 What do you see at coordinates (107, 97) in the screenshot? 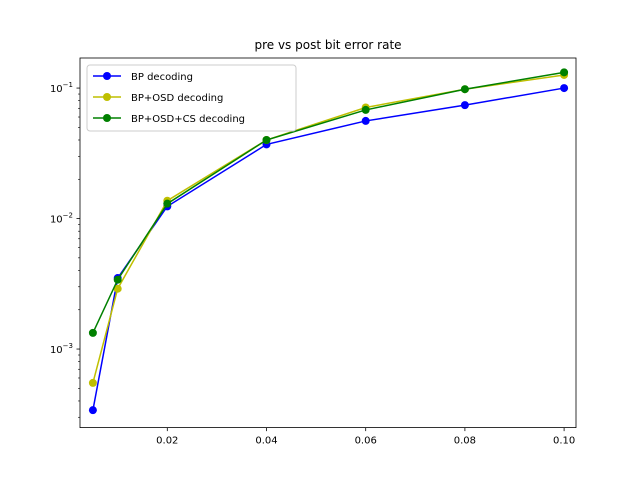
I see `legend-marker-bp-osd-decoding` at bounding box center [107, 97].